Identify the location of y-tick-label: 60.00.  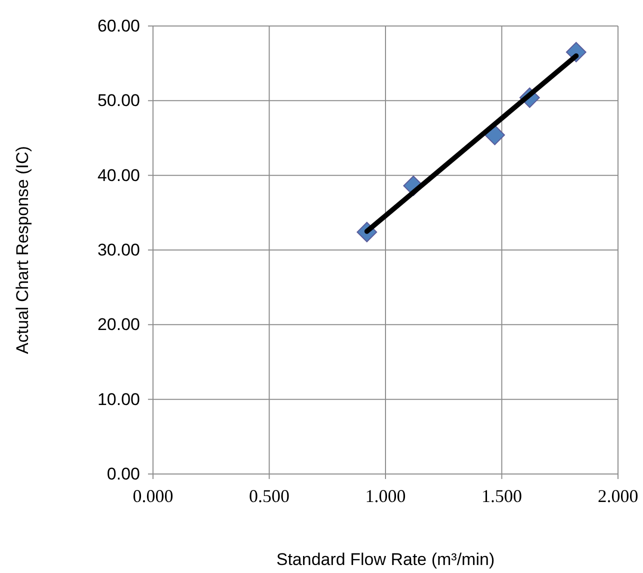
(118, 26).